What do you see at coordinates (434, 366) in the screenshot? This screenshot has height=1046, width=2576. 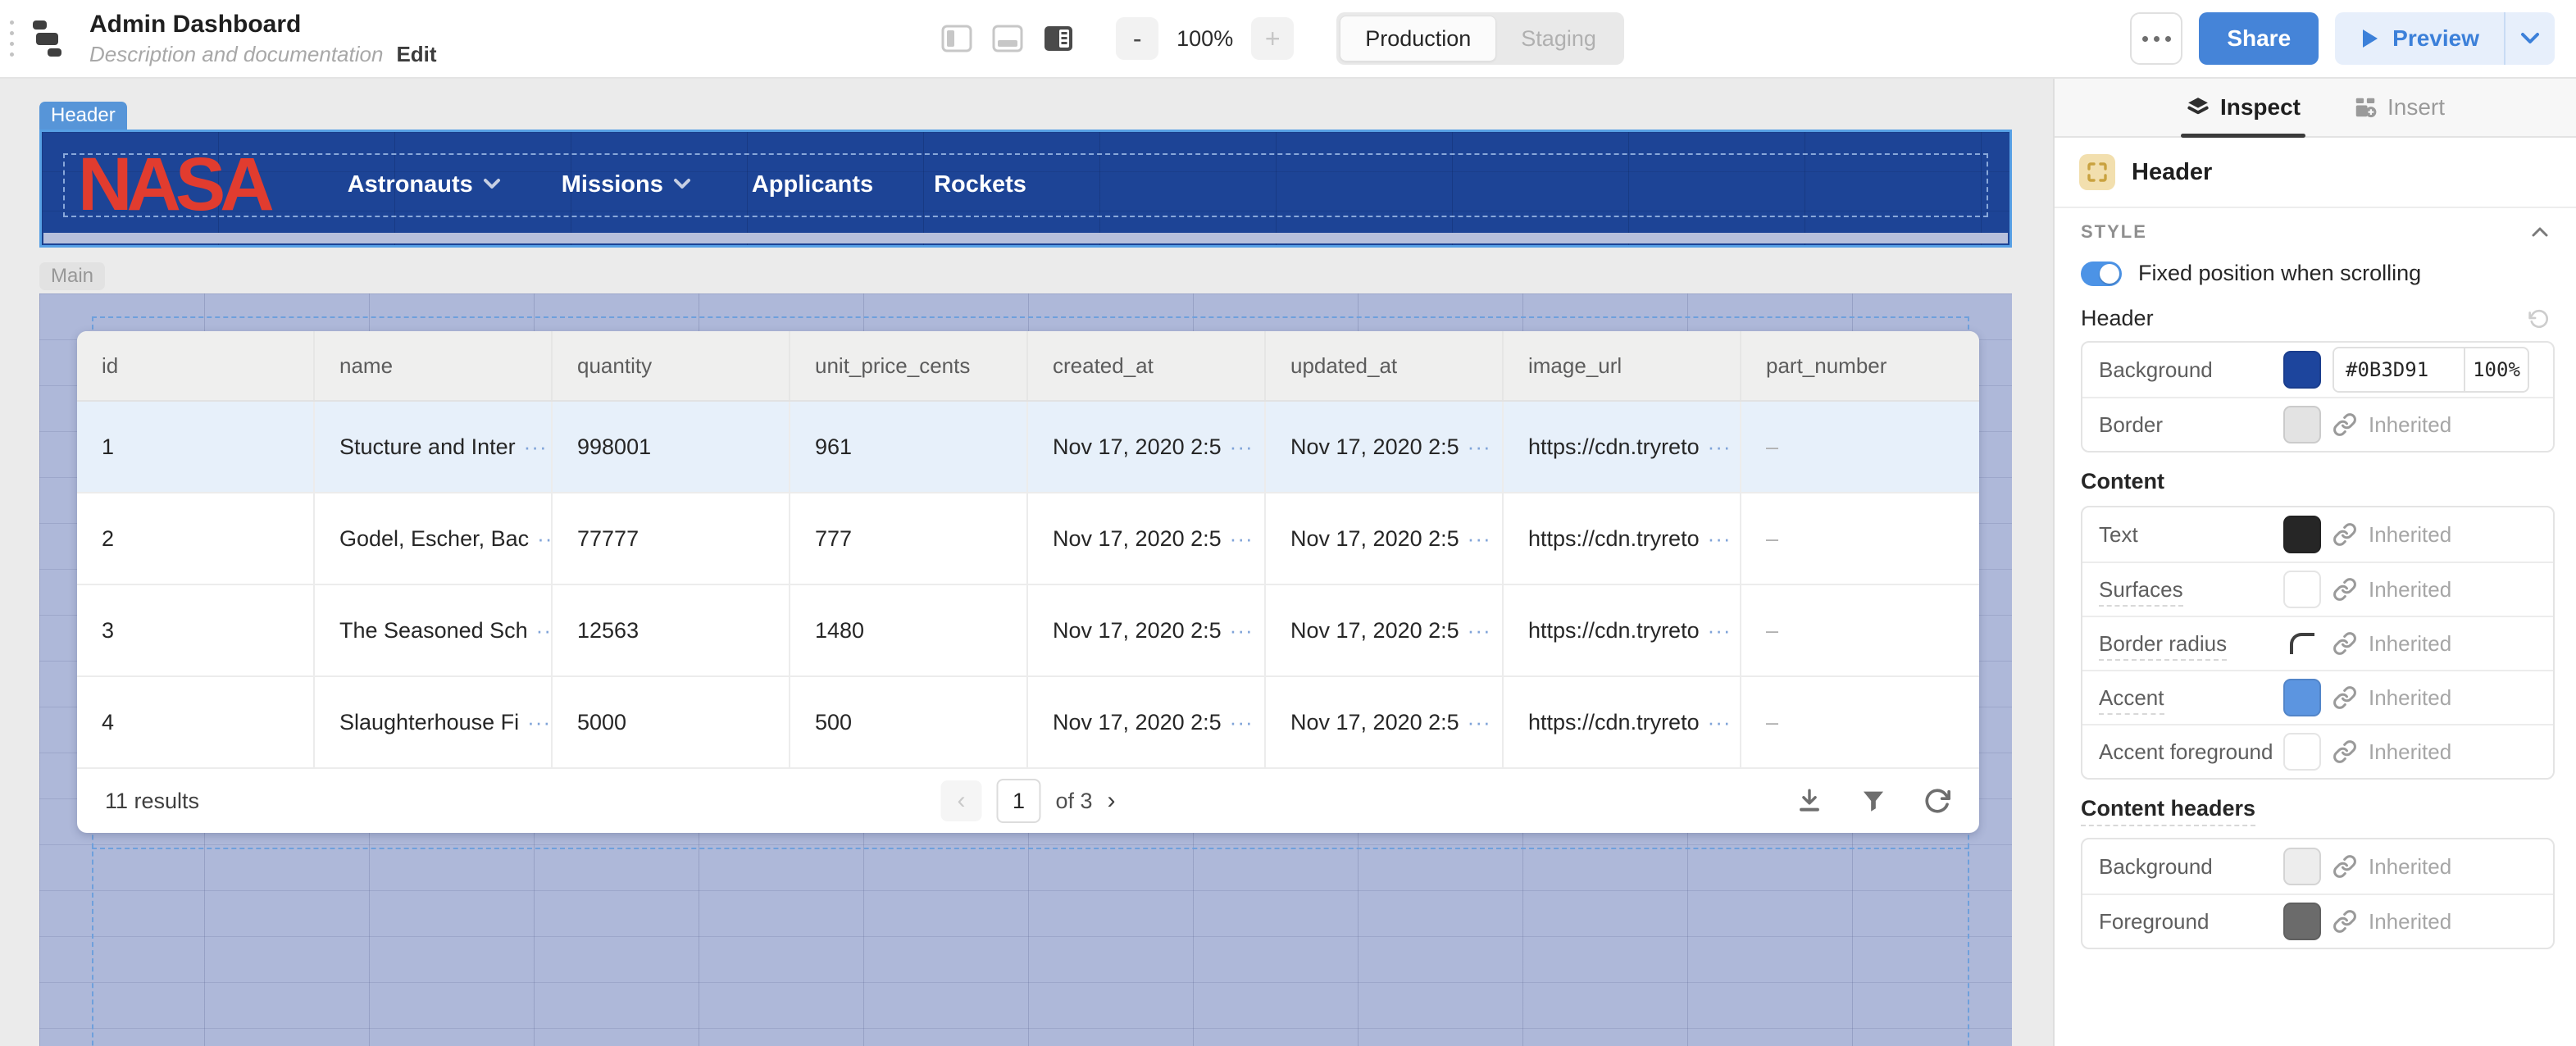 I see `column-header-name: name` at bounding box center [434, 366].